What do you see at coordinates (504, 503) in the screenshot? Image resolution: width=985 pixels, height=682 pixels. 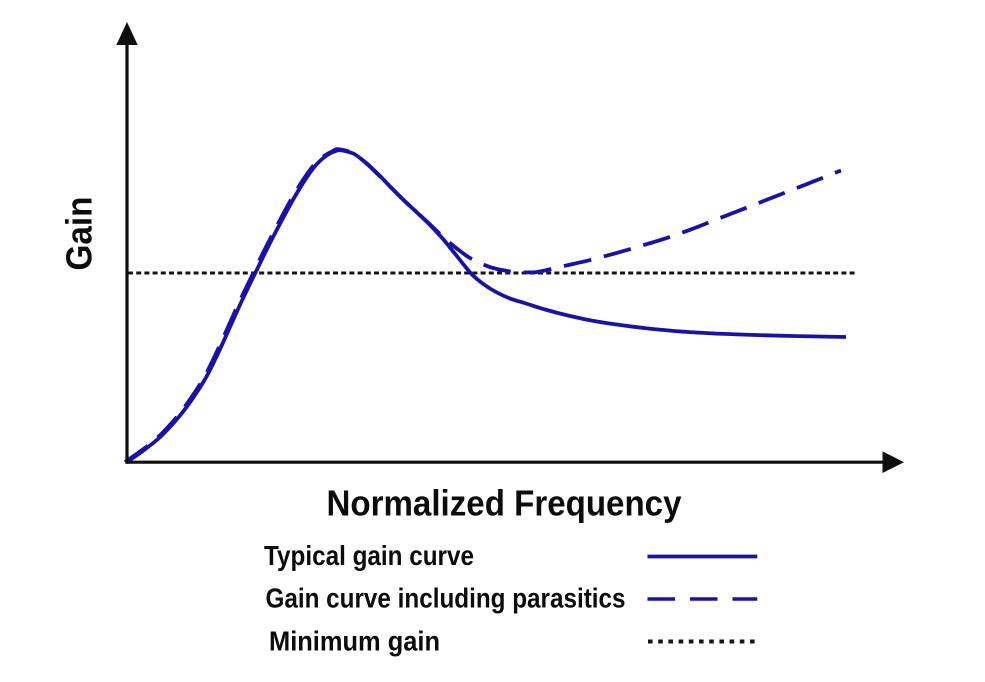 I see `svg-text: Normalized Frequency` at bounding box center [504, 503].